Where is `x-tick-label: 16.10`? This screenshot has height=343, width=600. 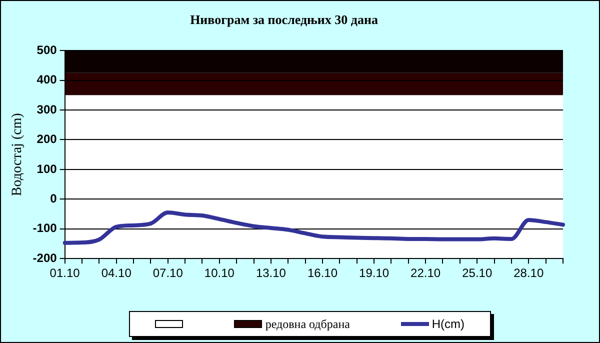 x-tick-label: 16.10 is located at coordinates (322, 273).